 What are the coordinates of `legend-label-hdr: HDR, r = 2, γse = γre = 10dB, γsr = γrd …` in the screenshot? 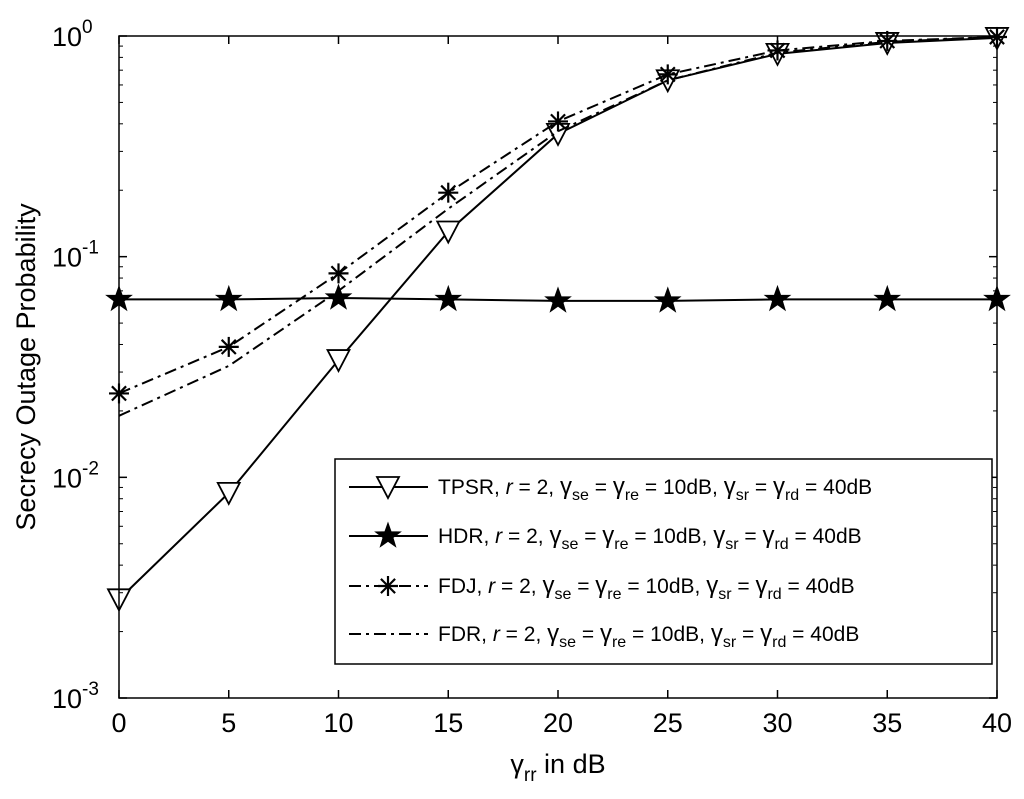 It's located at (650, 537).